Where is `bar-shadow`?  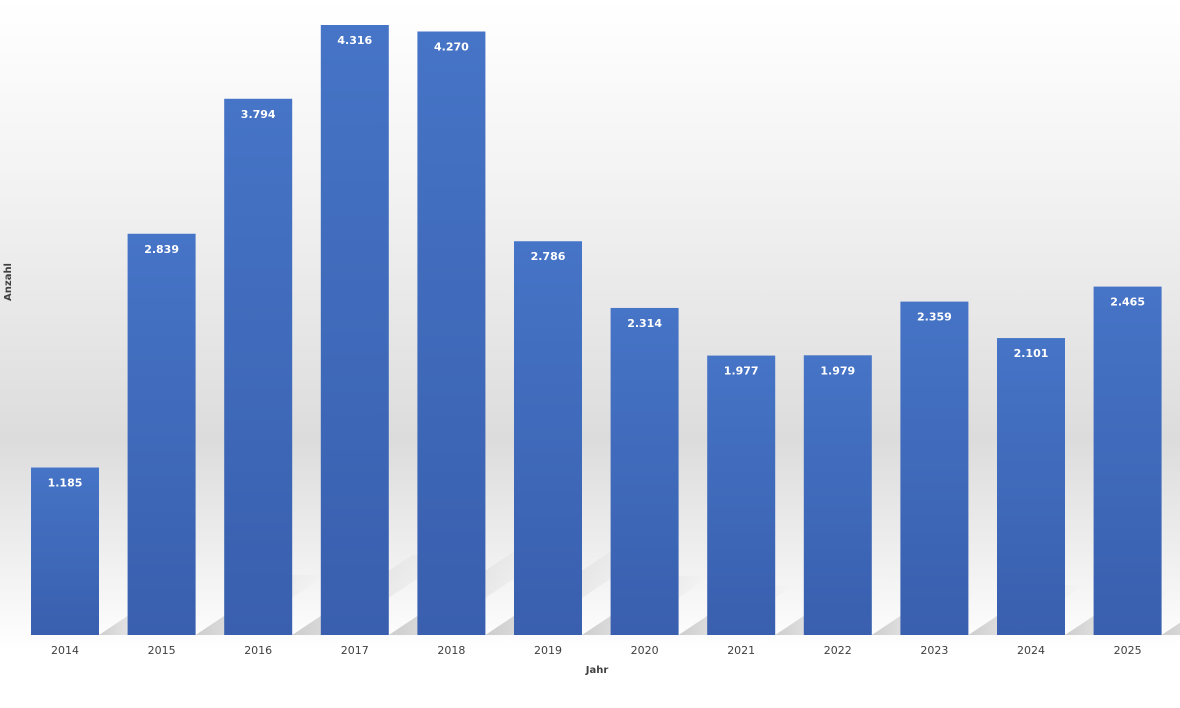 bar-shadow is located at coordinates (1170, 628).